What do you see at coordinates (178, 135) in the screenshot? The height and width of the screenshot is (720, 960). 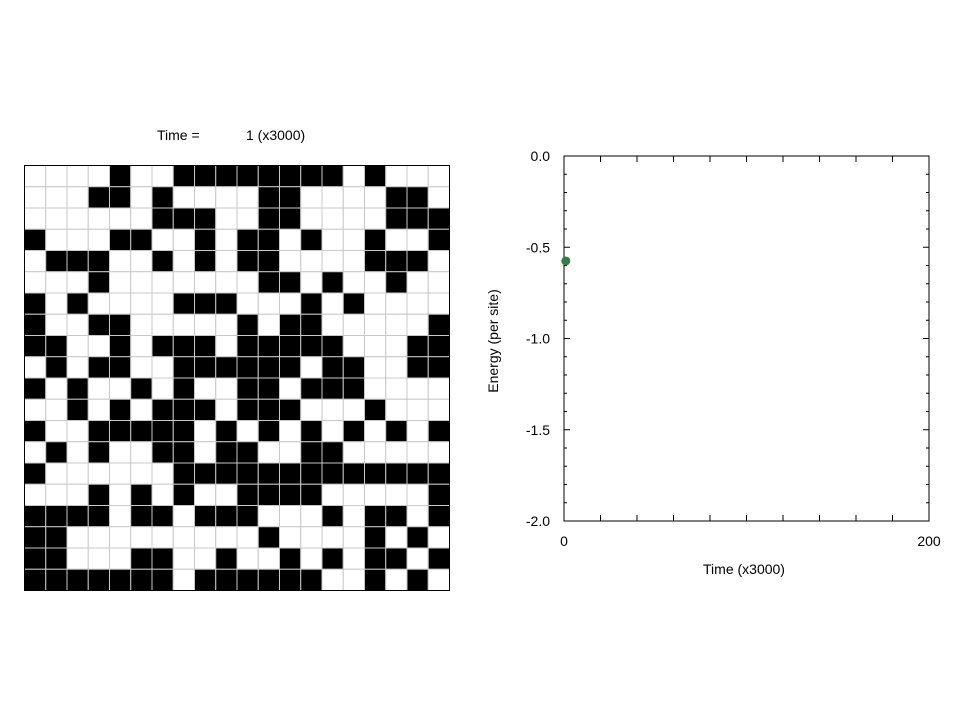 I see `time-label: Time =` at bounding box center [178, 135].